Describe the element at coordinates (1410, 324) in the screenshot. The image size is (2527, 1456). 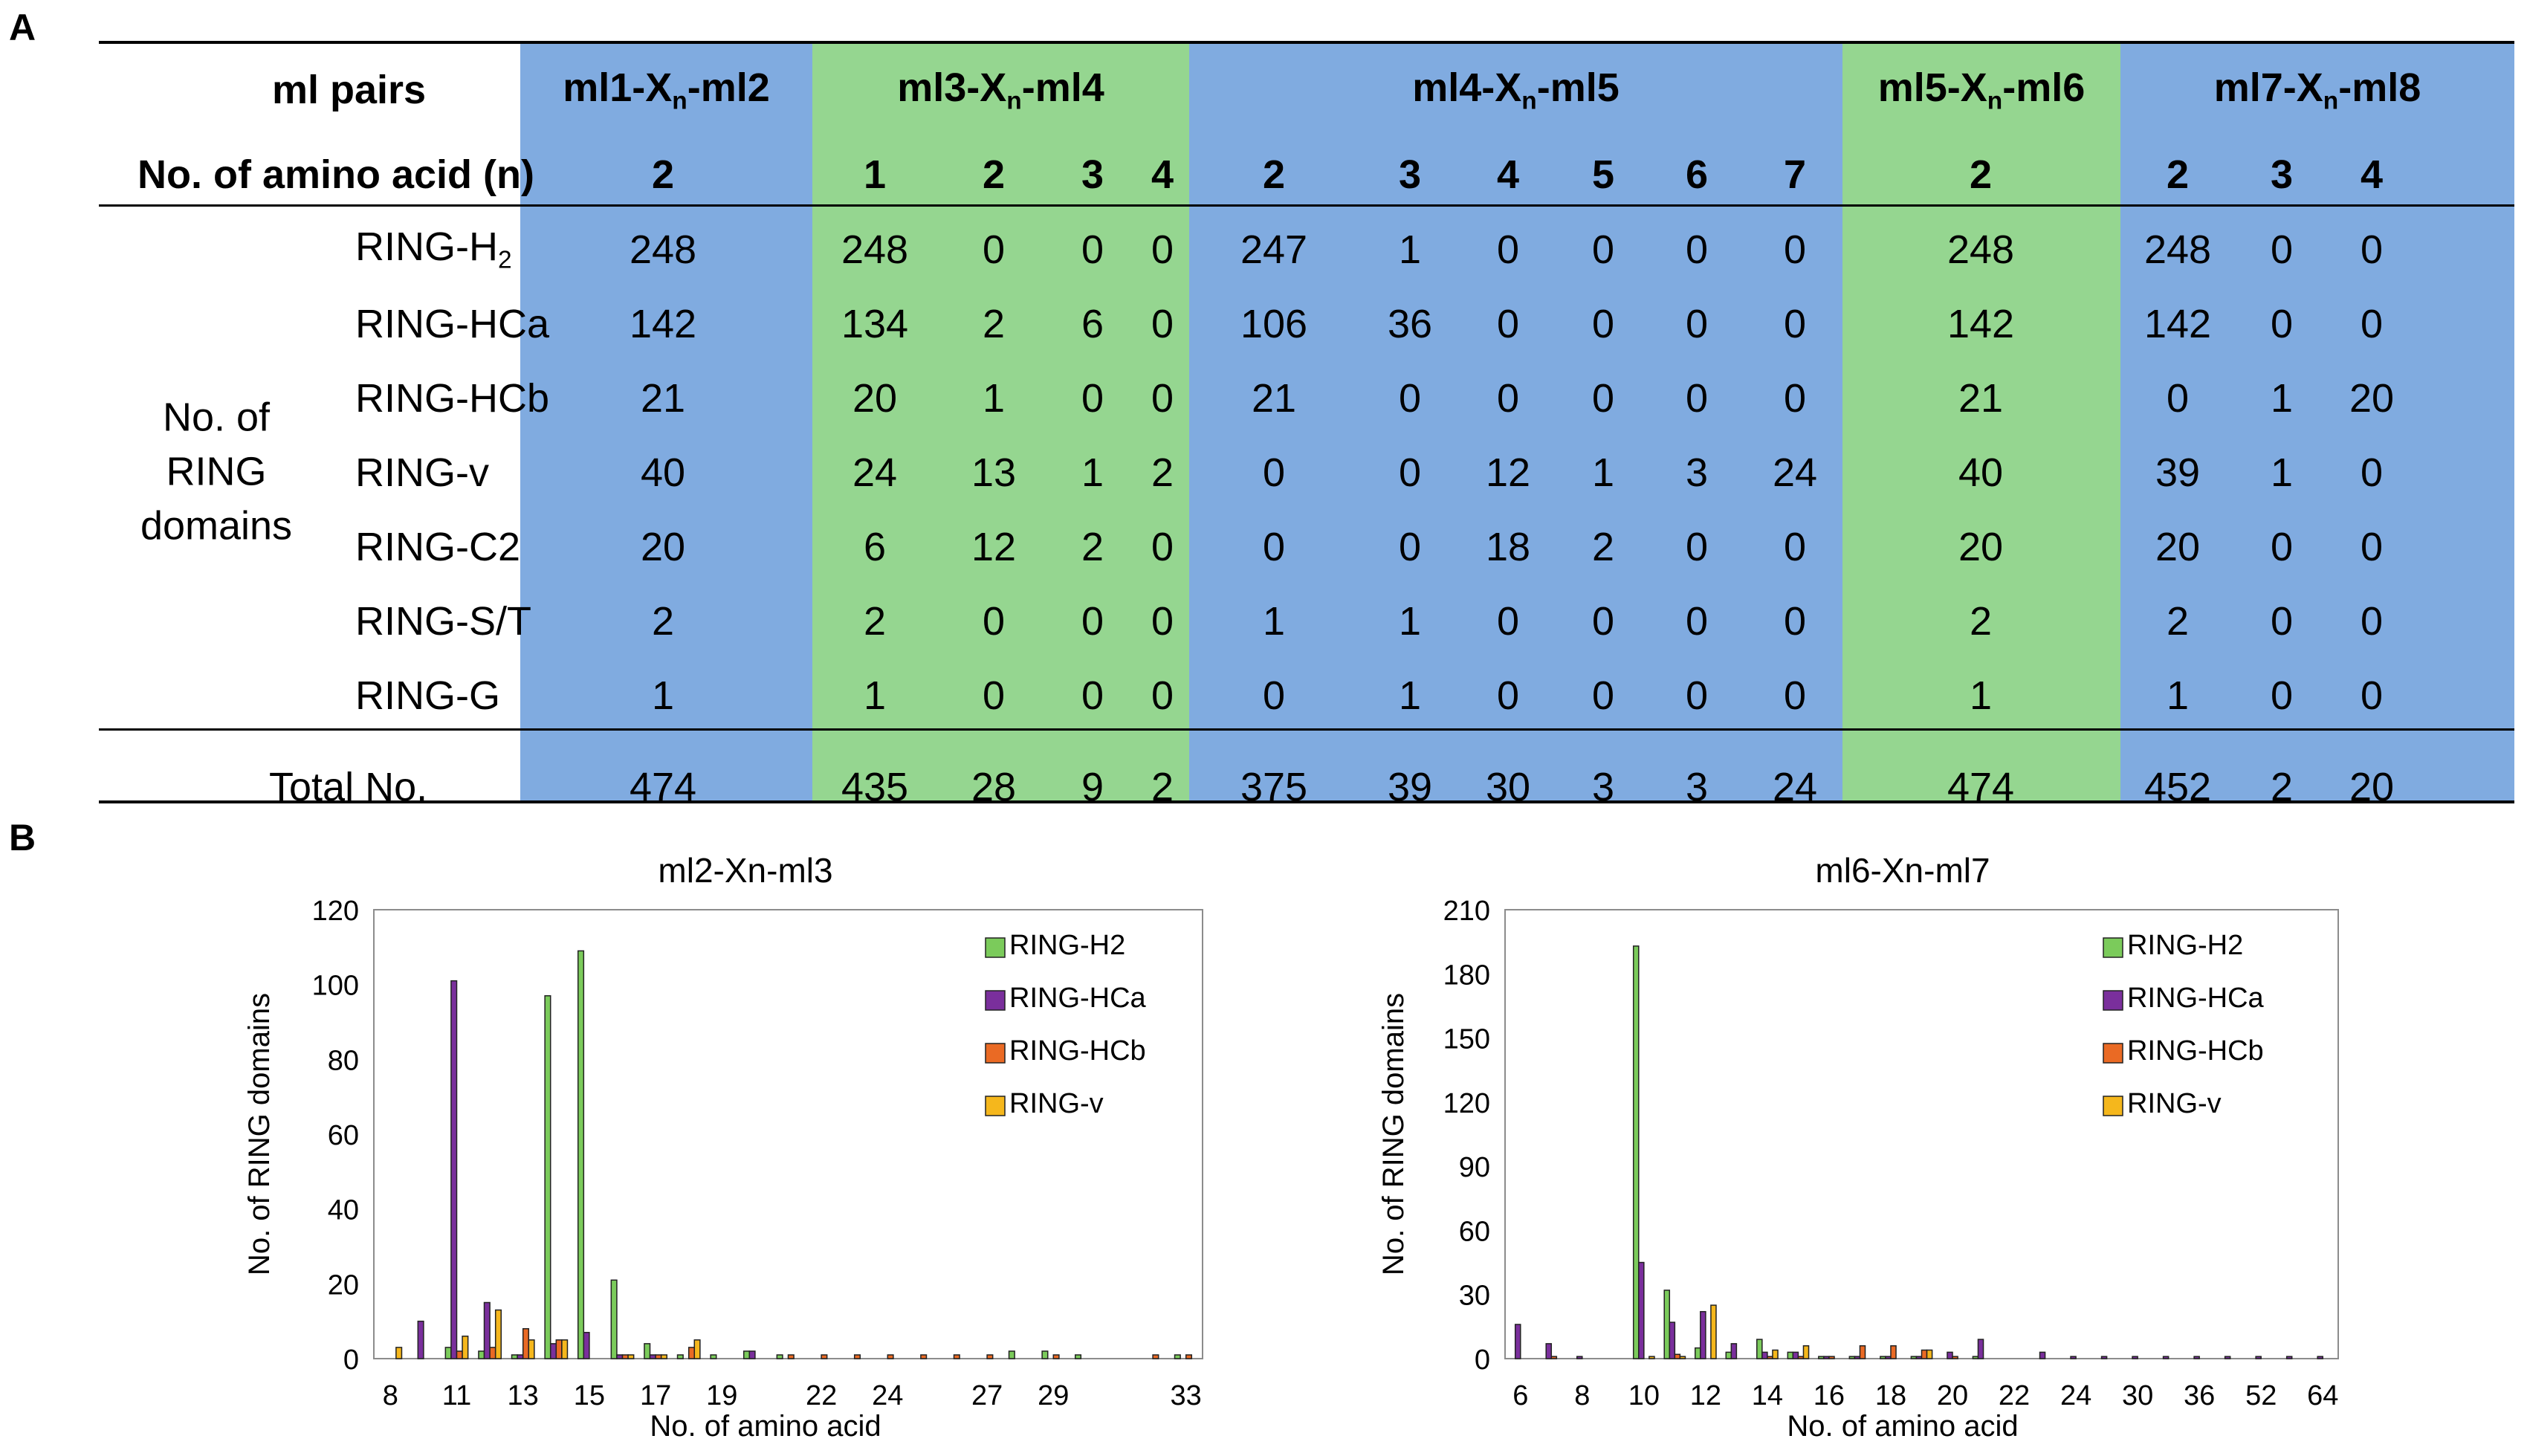
I see `table-cell: 36` at that location.